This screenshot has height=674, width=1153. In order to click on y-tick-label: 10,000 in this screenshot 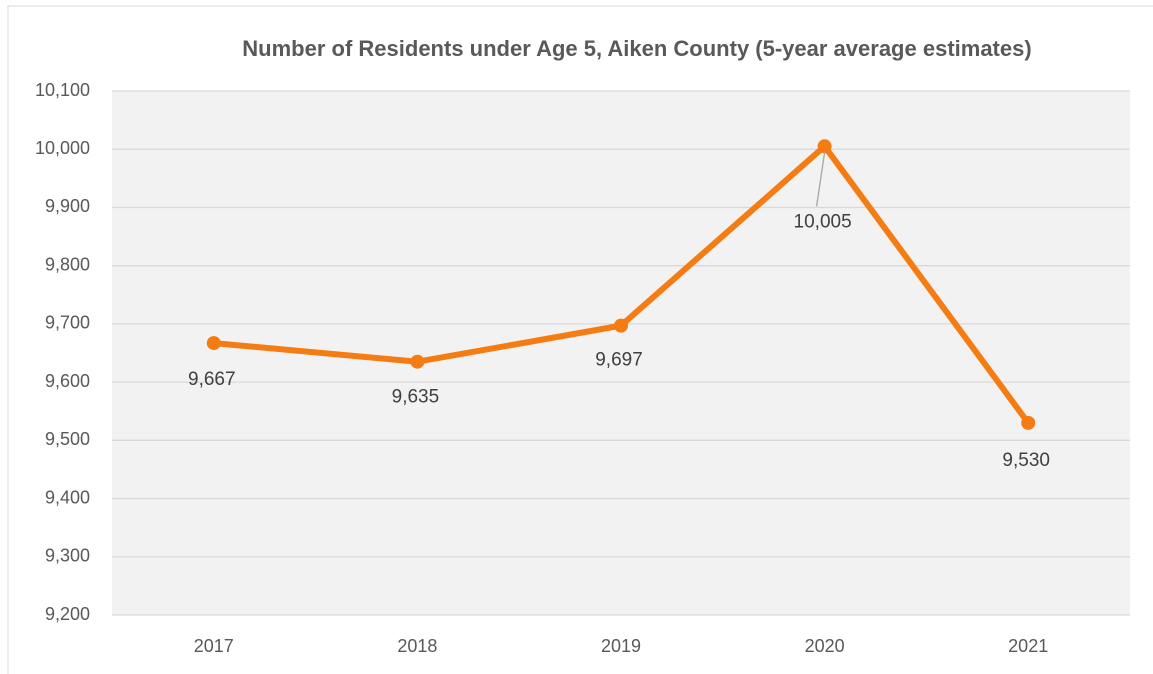, I will do `click(62, 148)`.